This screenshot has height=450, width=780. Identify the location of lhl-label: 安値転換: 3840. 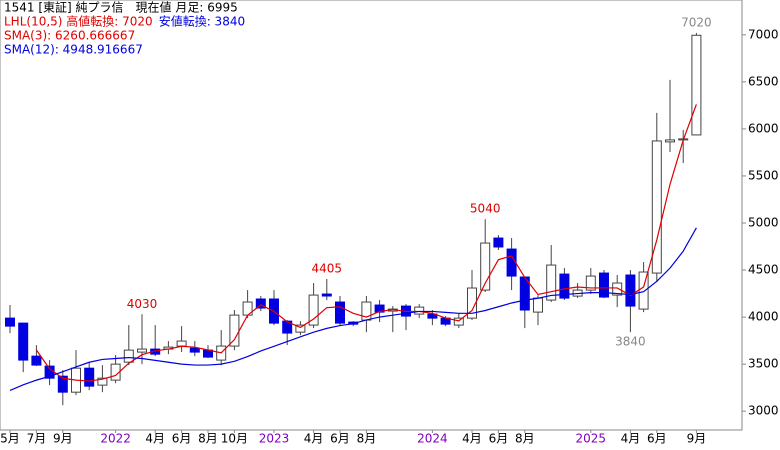
(202, 21).